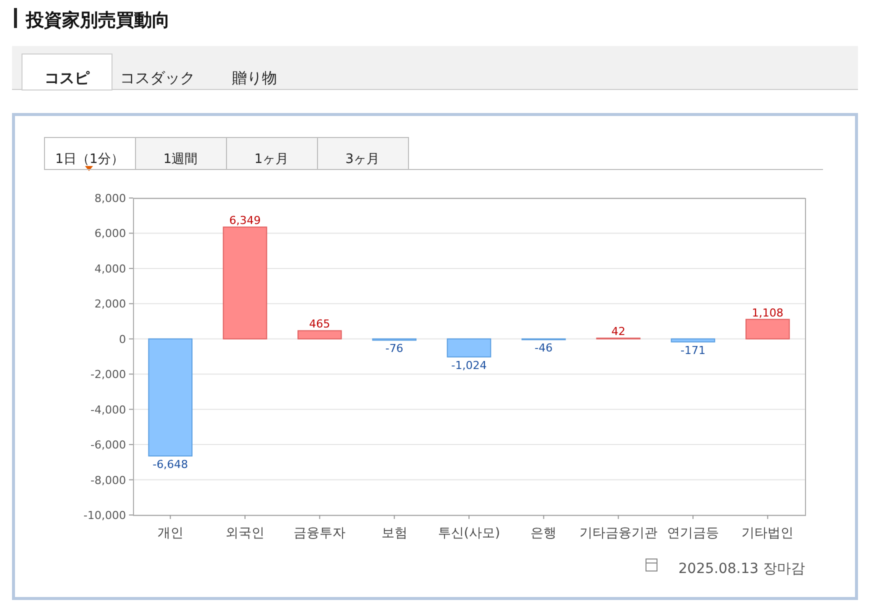  Describe the element at coordinates (618, 533) in the screenshot. I see `x-tick-label: 기타금융기관` at that location.